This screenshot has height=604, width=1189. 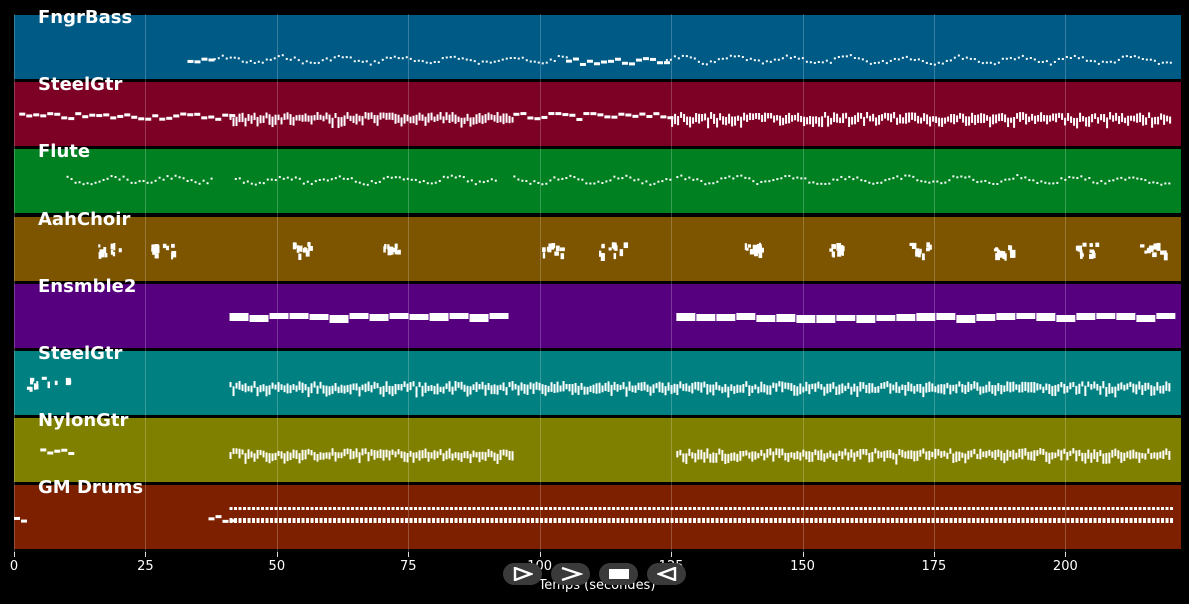 I want to click on stop-button, so click(x=618, y=574).